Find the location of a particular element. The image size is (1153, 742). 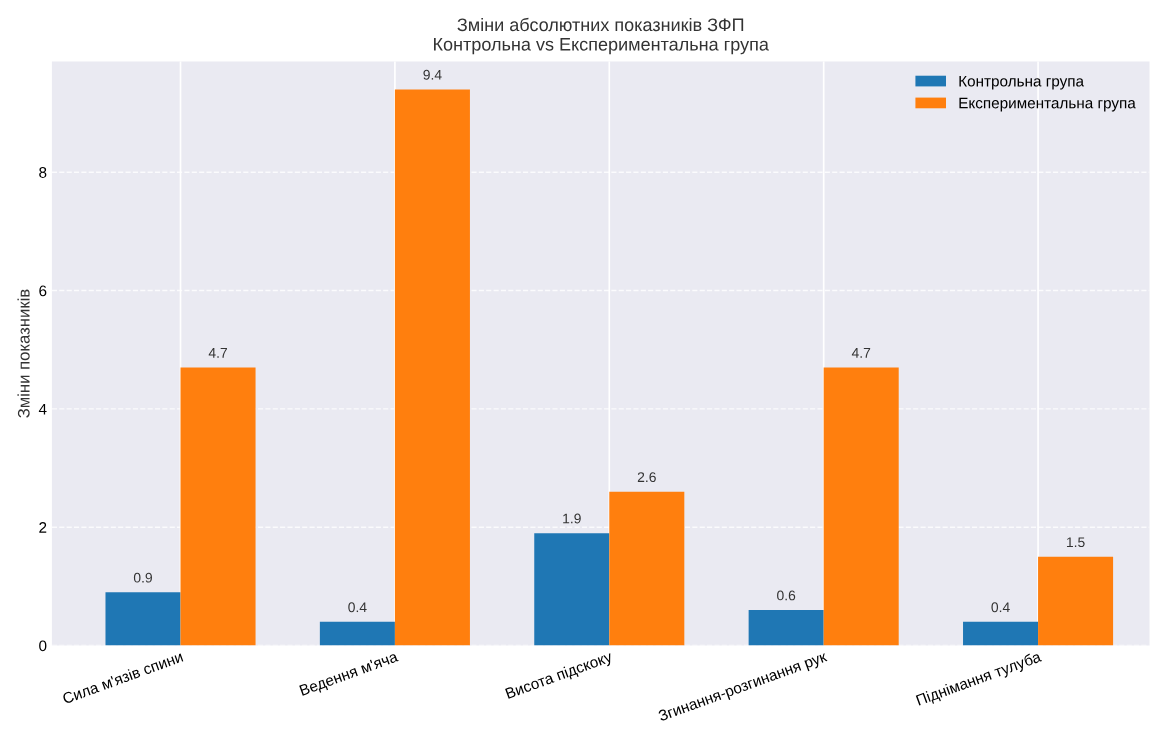

data-label: 1.9 is located at coordinates (572, 518).